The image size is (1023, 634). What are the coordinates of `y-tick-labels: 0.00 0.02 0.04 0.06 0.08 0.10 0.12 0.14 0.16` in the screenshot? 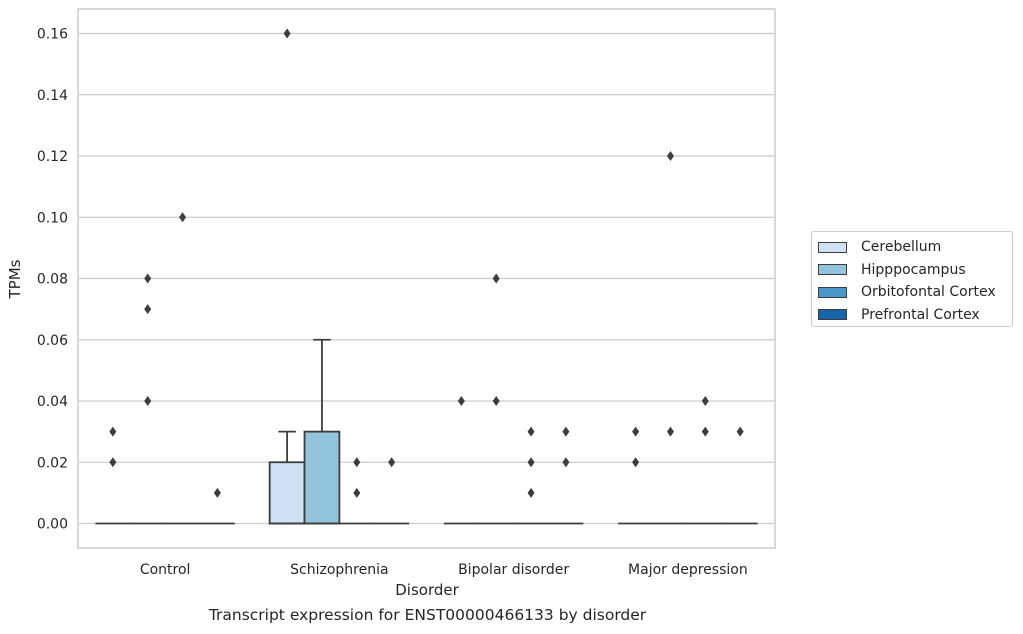 It's located at (52, 280).